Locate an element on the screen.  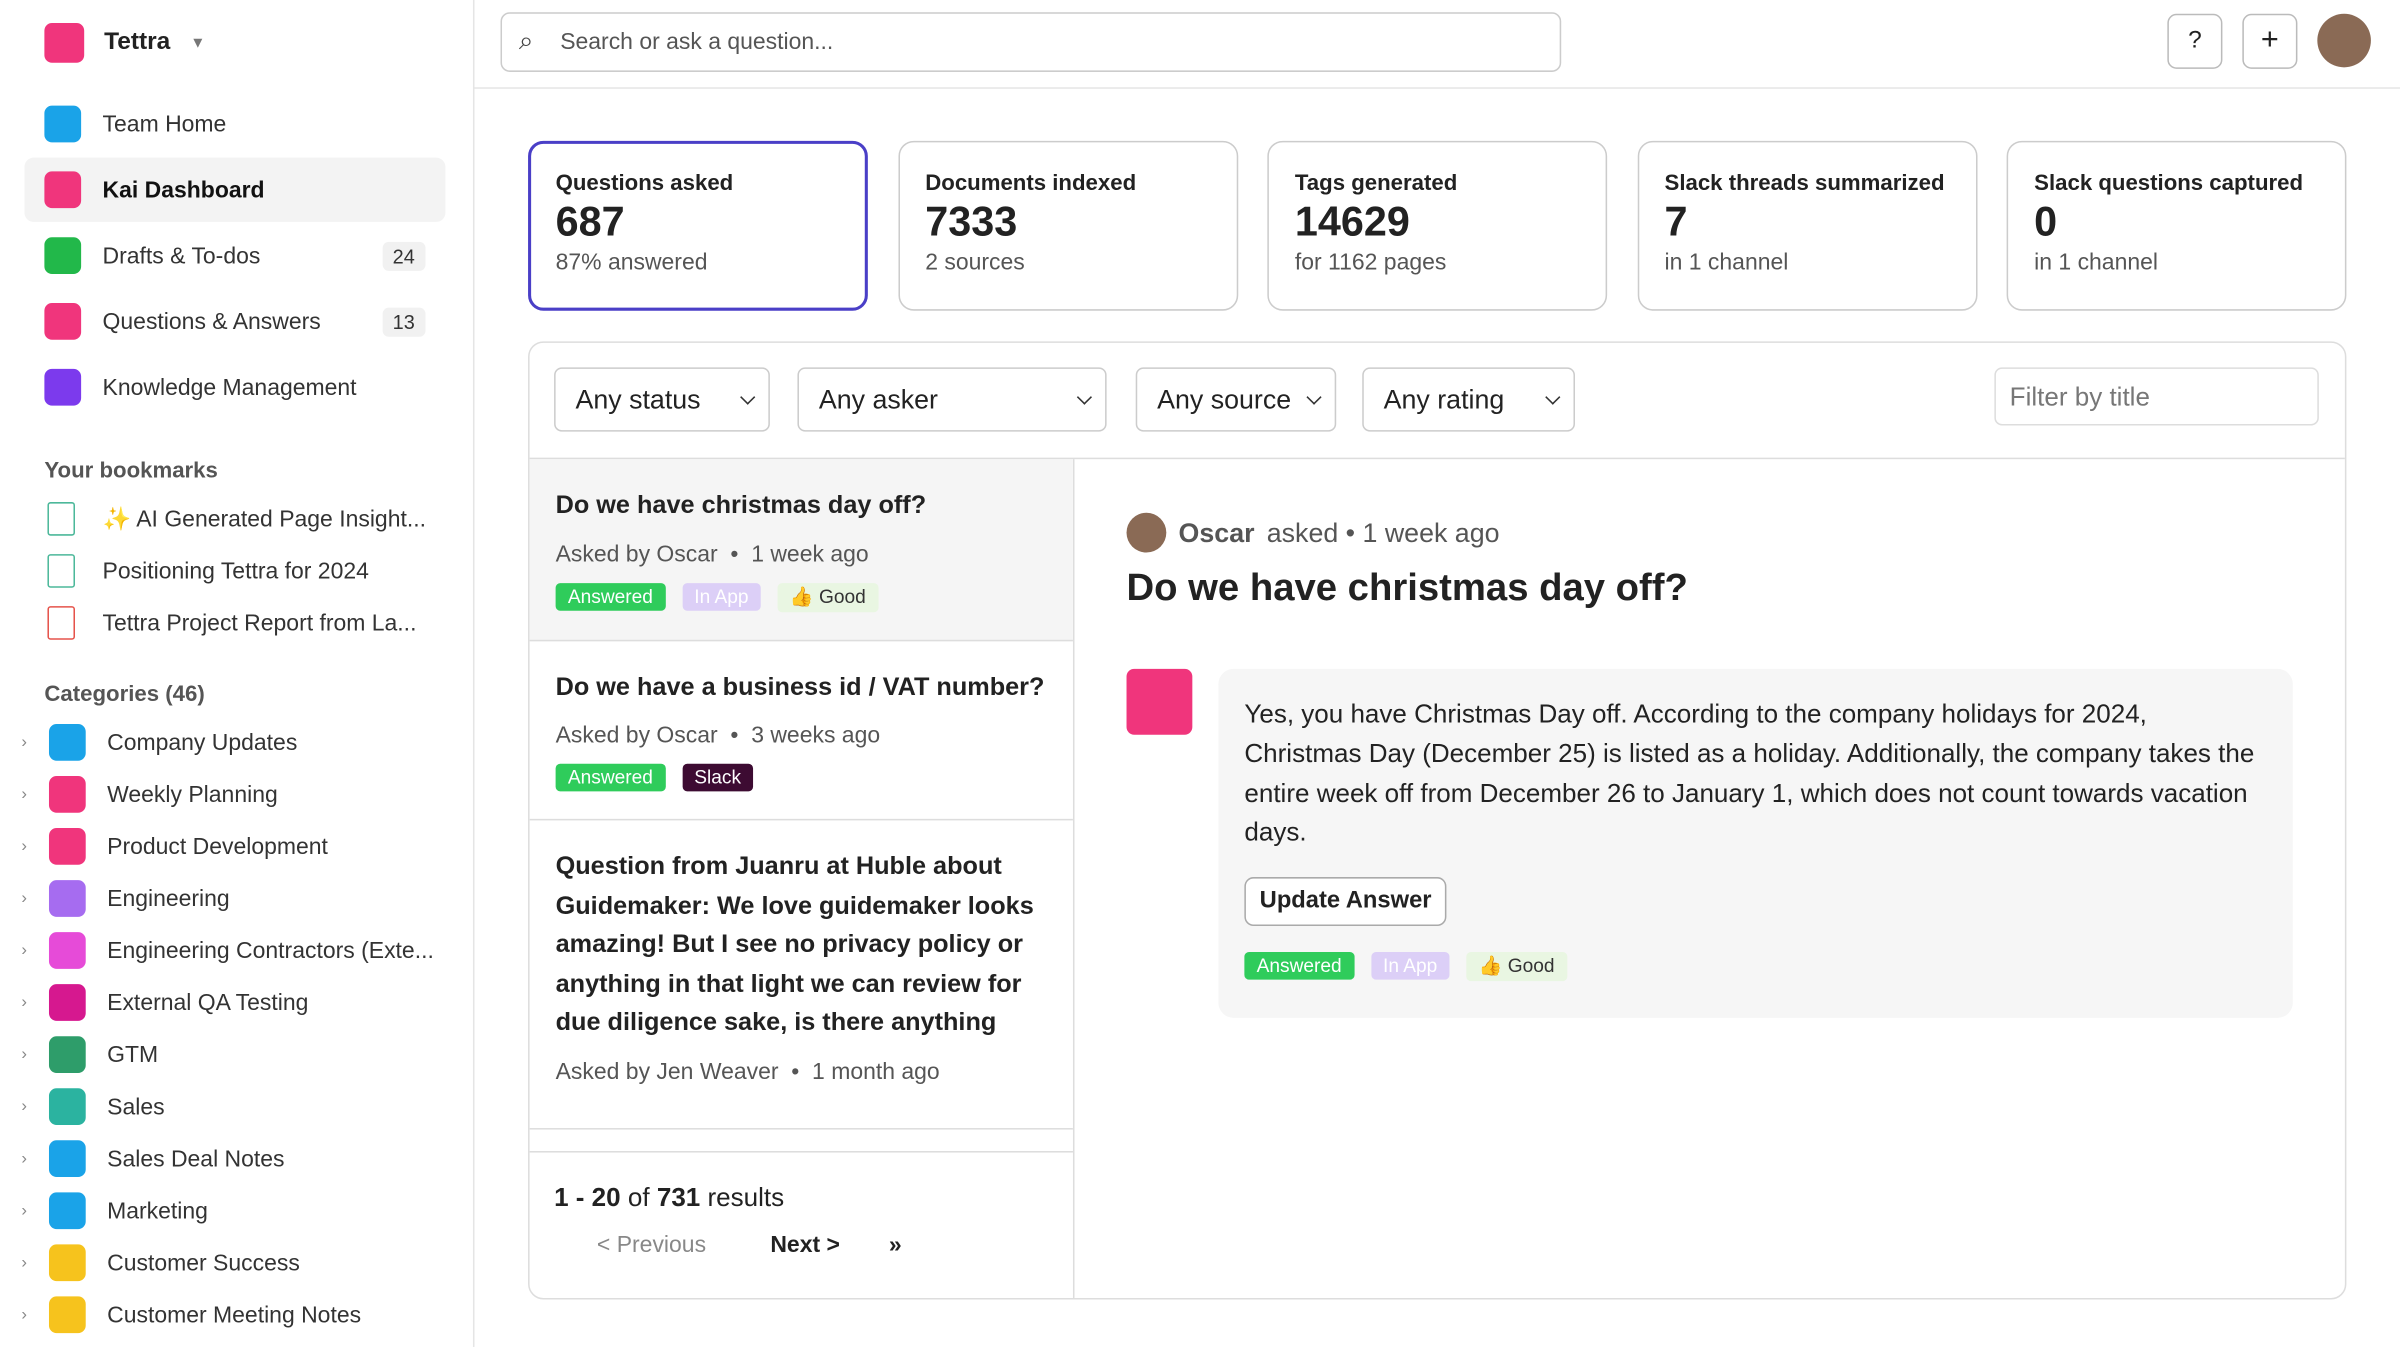
nav-label: Drafts & To-dos is located at coordinates (181, 255).